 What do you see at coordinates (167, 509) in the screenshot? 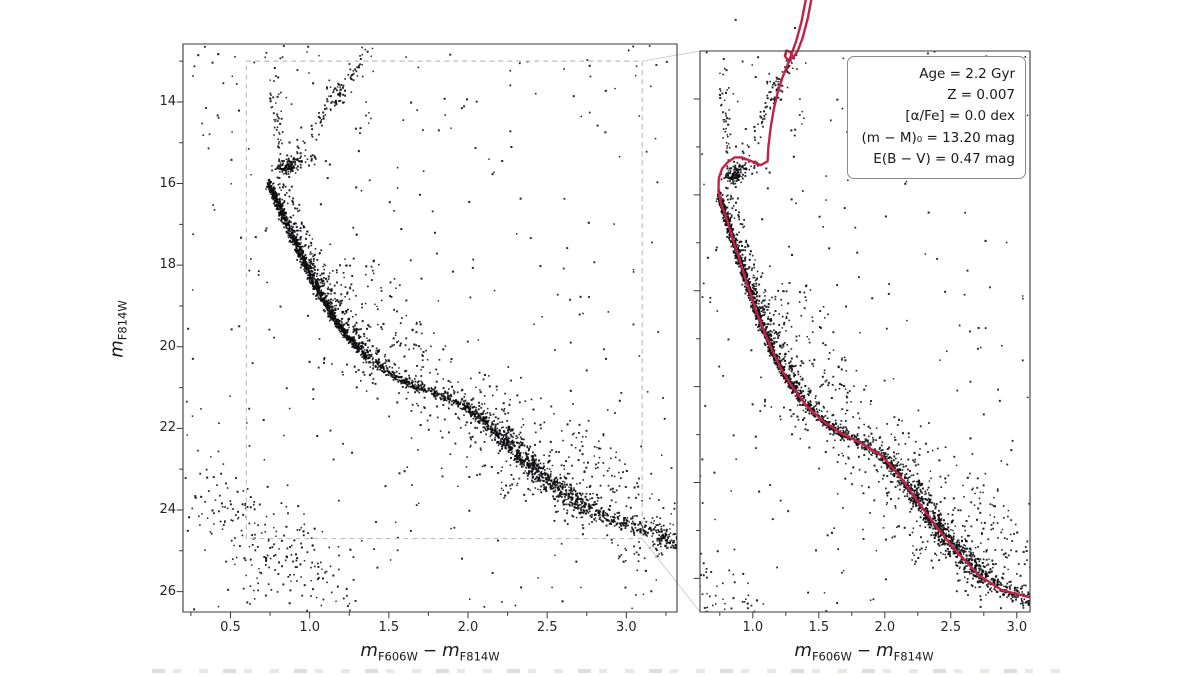
I see `tick-label: 24` at bounding box center [167, 509].